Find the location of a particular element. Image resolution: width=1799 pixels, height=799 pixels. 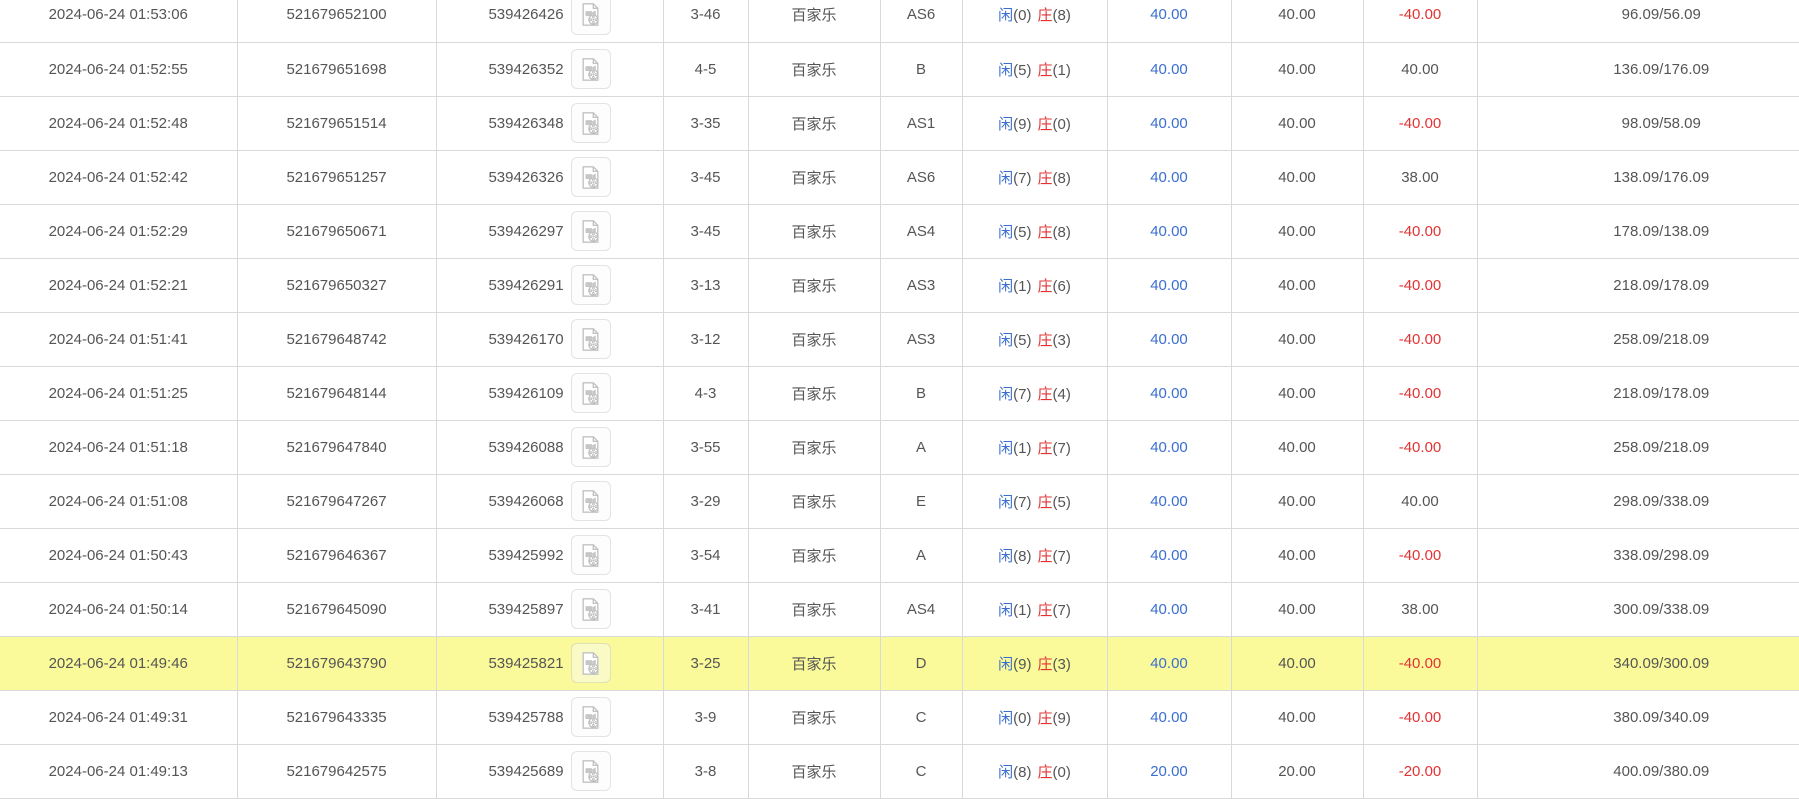

cell-game-result: 闲(9) 庄(3) is located at coordinates (1034, 663).